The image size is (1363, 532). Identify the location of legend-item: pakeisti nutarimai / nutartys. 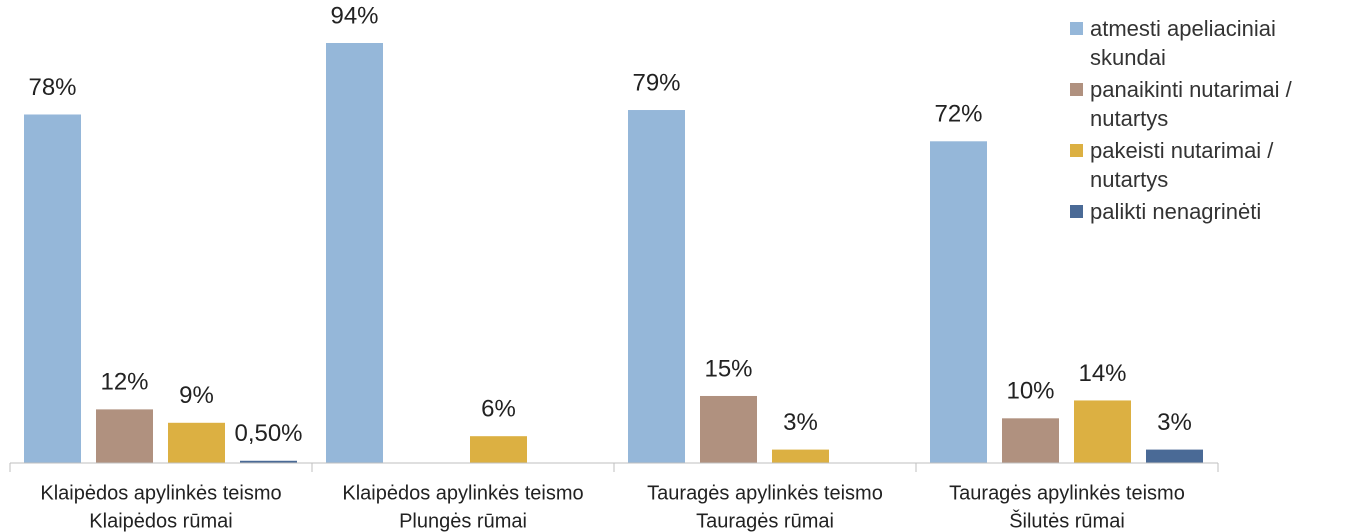
(1212, 165).